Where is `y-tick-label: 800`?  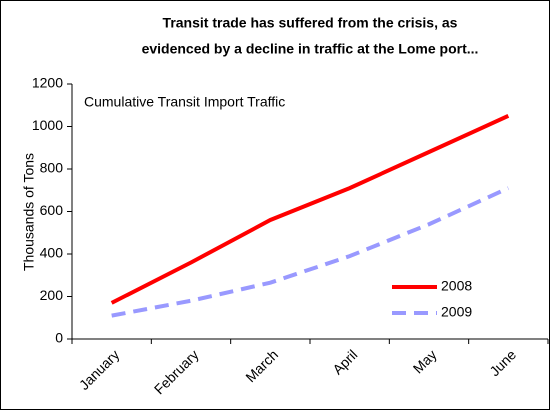 y-tick-label: 800 is located at coordinates (52, 168).